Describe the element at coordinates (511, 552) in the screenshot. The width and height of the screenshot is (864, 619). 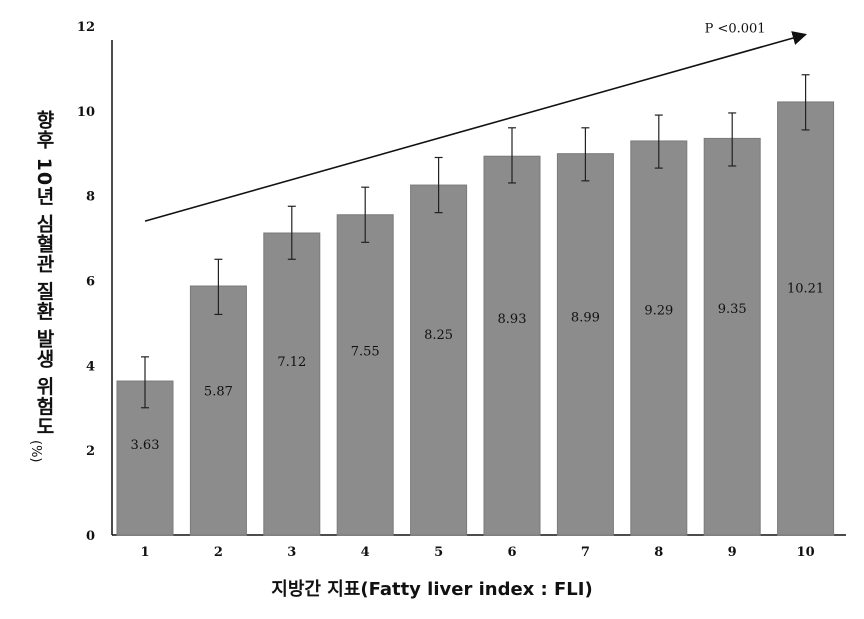
I see `x-tick-label: 6` at that location.